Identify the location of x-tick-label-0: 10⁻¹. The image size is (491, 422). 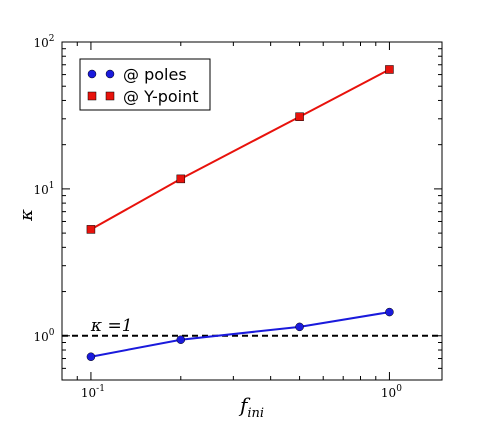
(93, 392).